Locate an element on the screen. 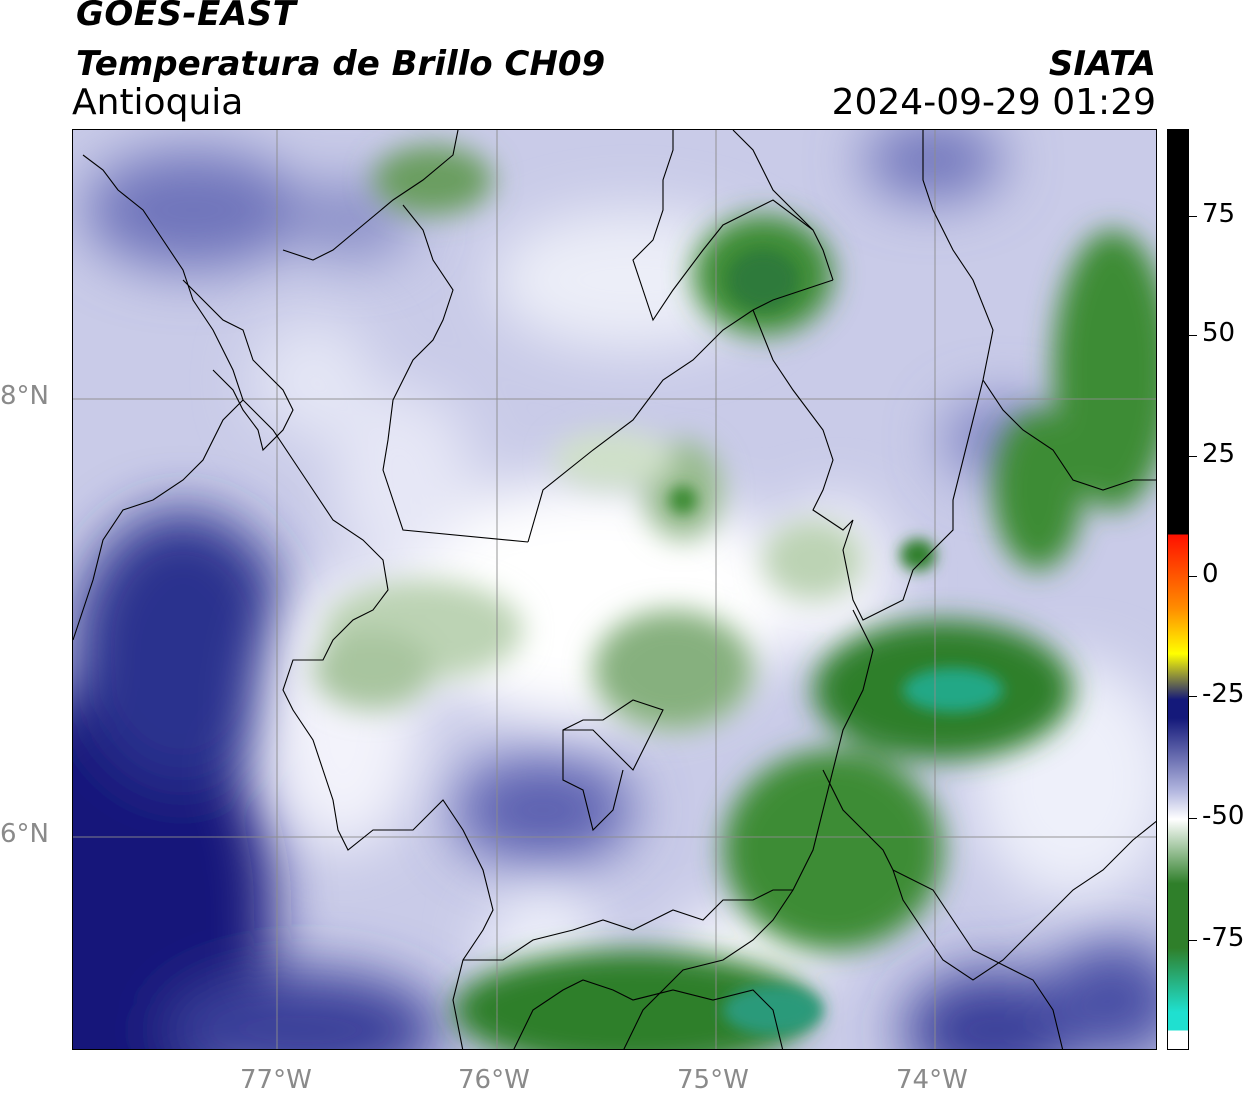 This screenshot has width=1252, height=1099. colorbar-label-75: 75 is located at coordinates (1219, 214).